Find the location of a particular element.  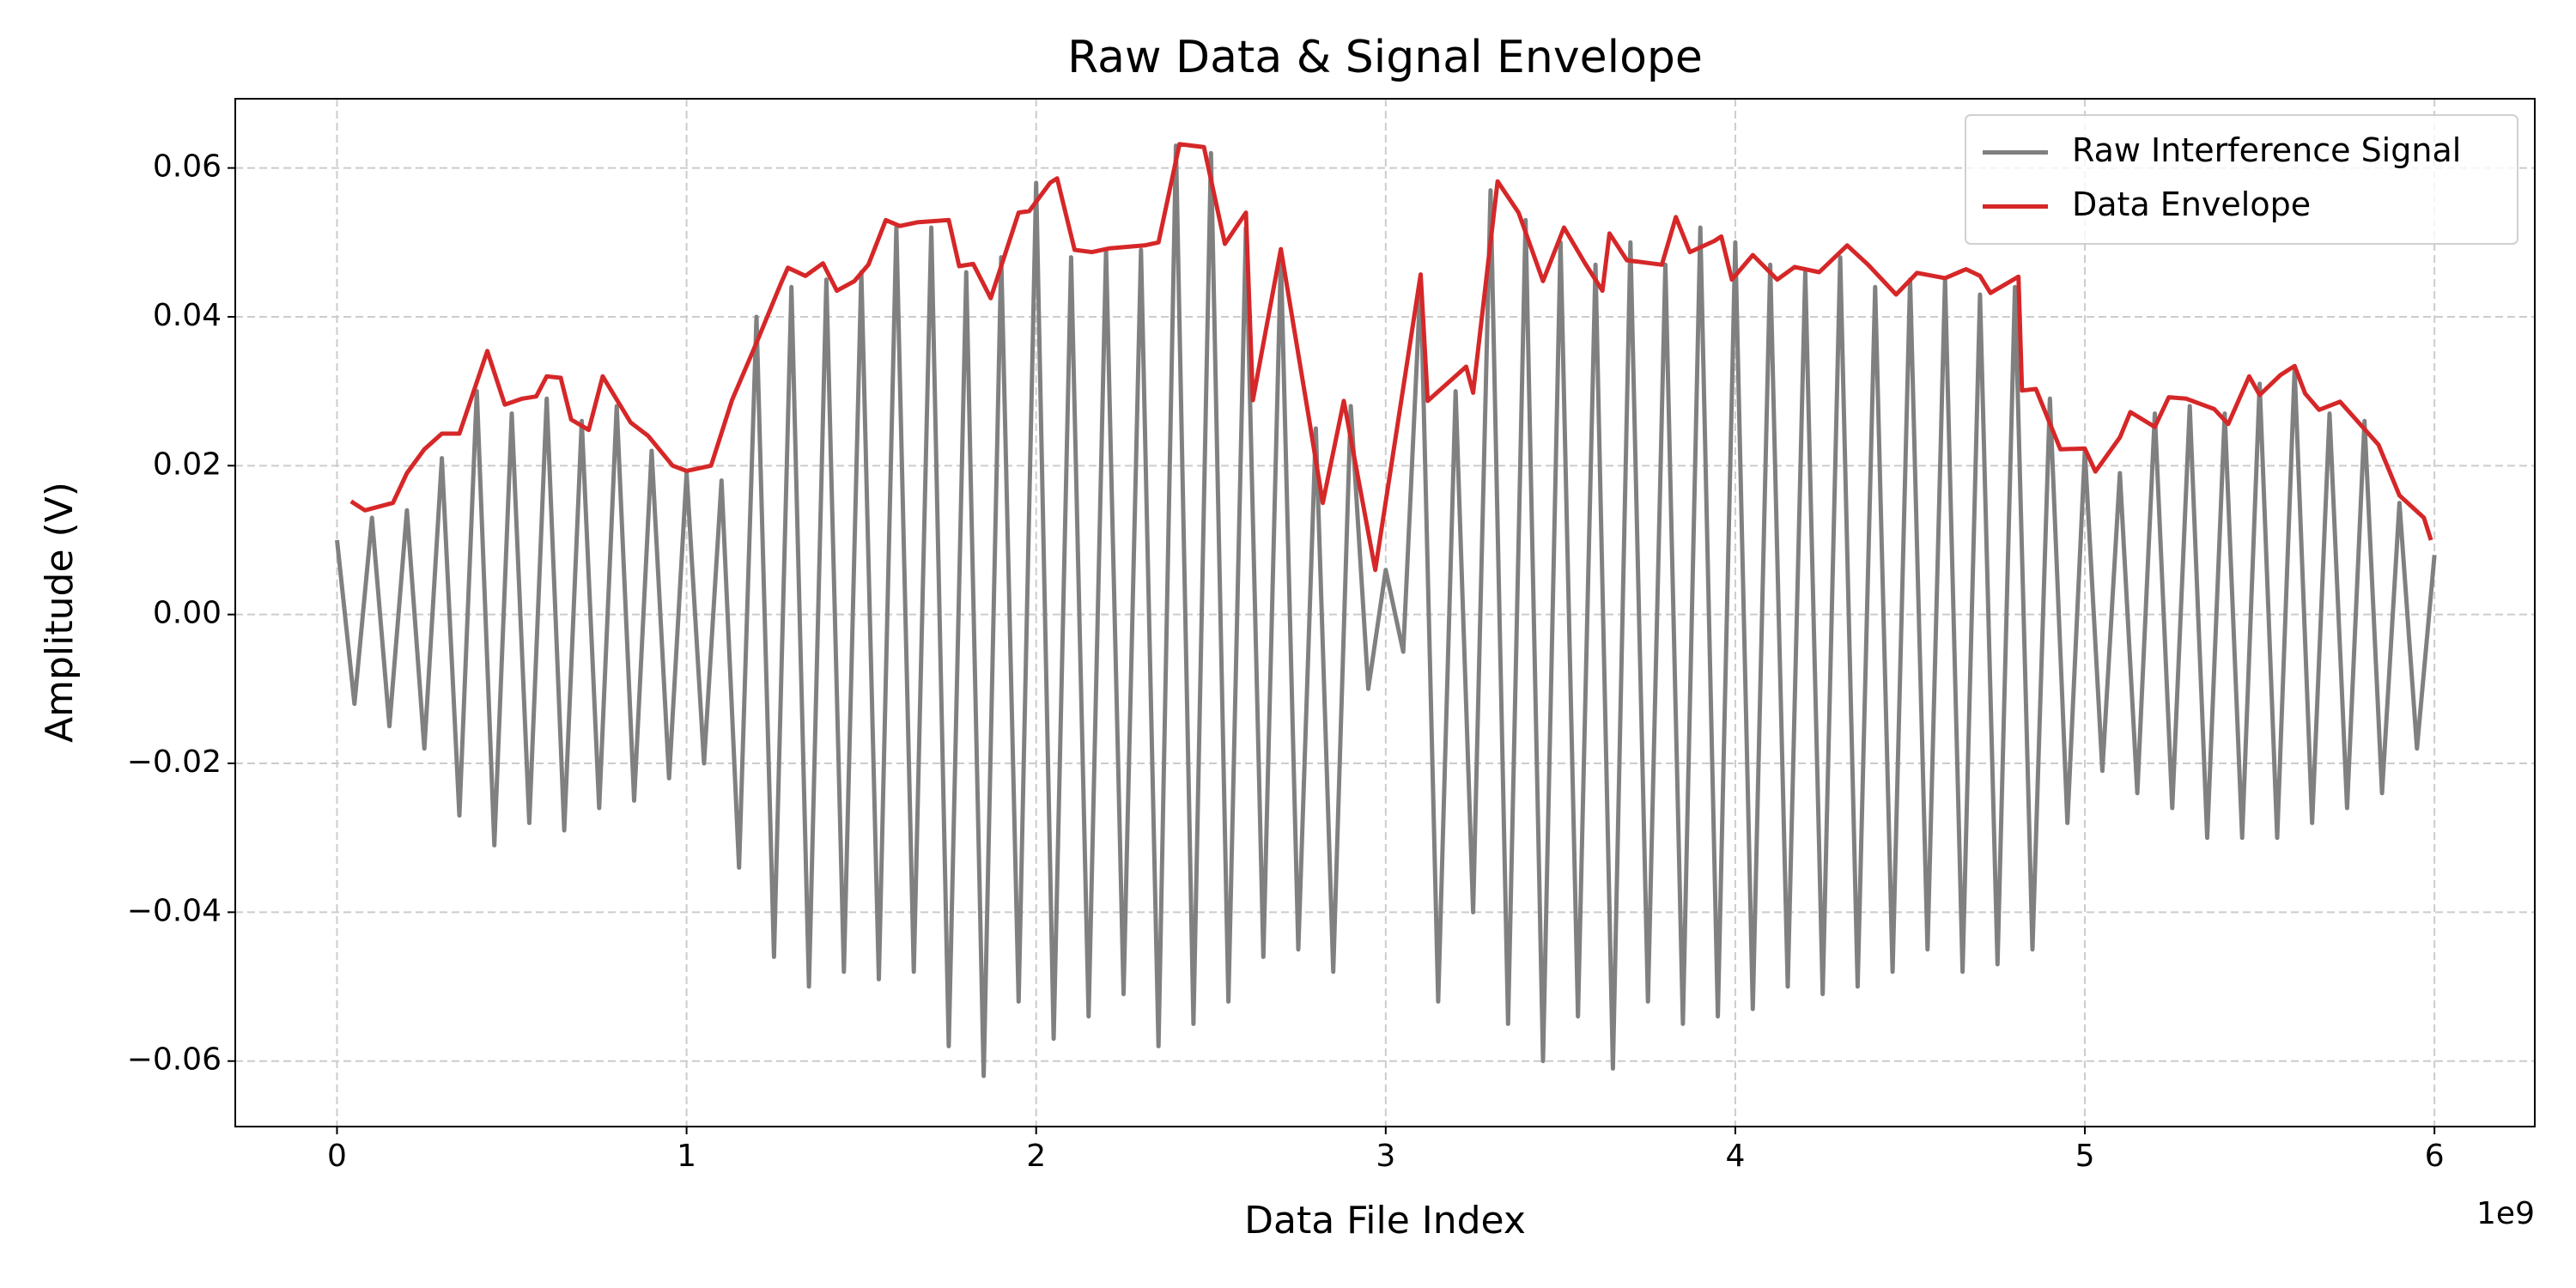

y-tick-label: 0.02 is located at coordinates (187, 464).